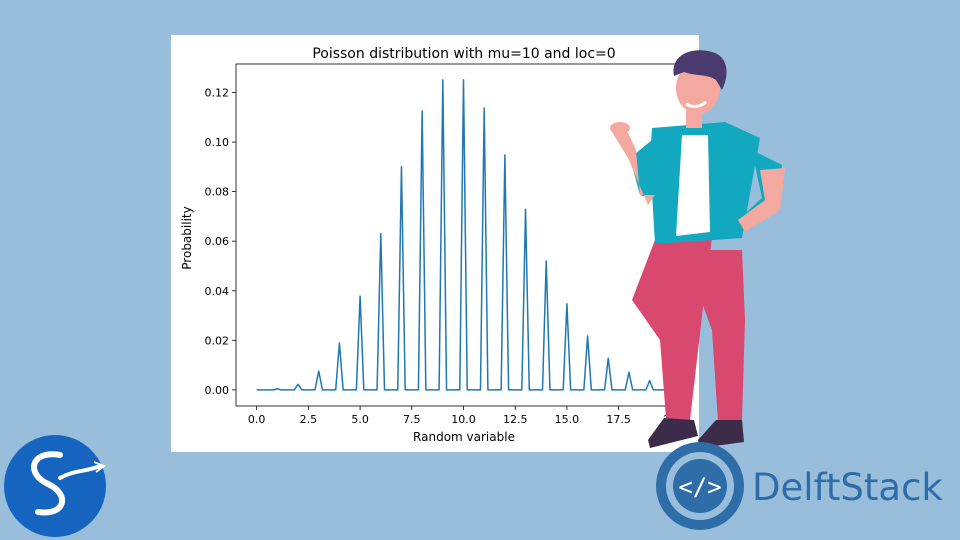 This screenshot has height=540, width=960. What do you see at coordinates (360, 419) in the screenshot?
I see `x-tick-label: 5.0` at bounding box center [360, 419].